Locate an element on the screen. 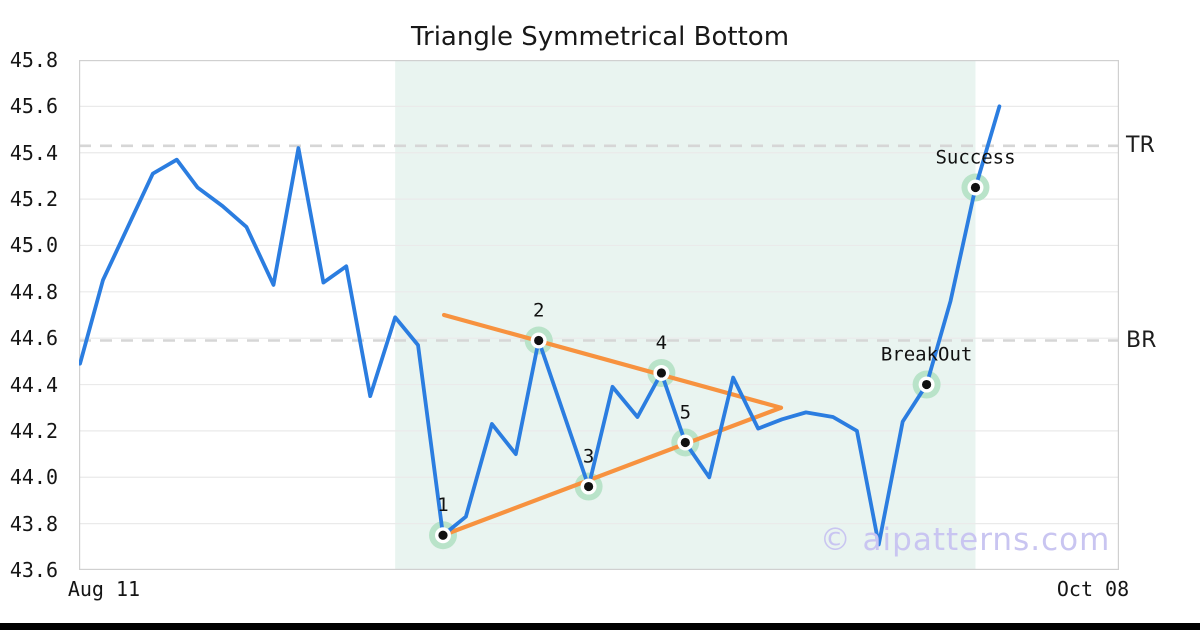 The image size is (1200, 630). x-tick-label: Oct 08 is located at coordinates (1093, 589).